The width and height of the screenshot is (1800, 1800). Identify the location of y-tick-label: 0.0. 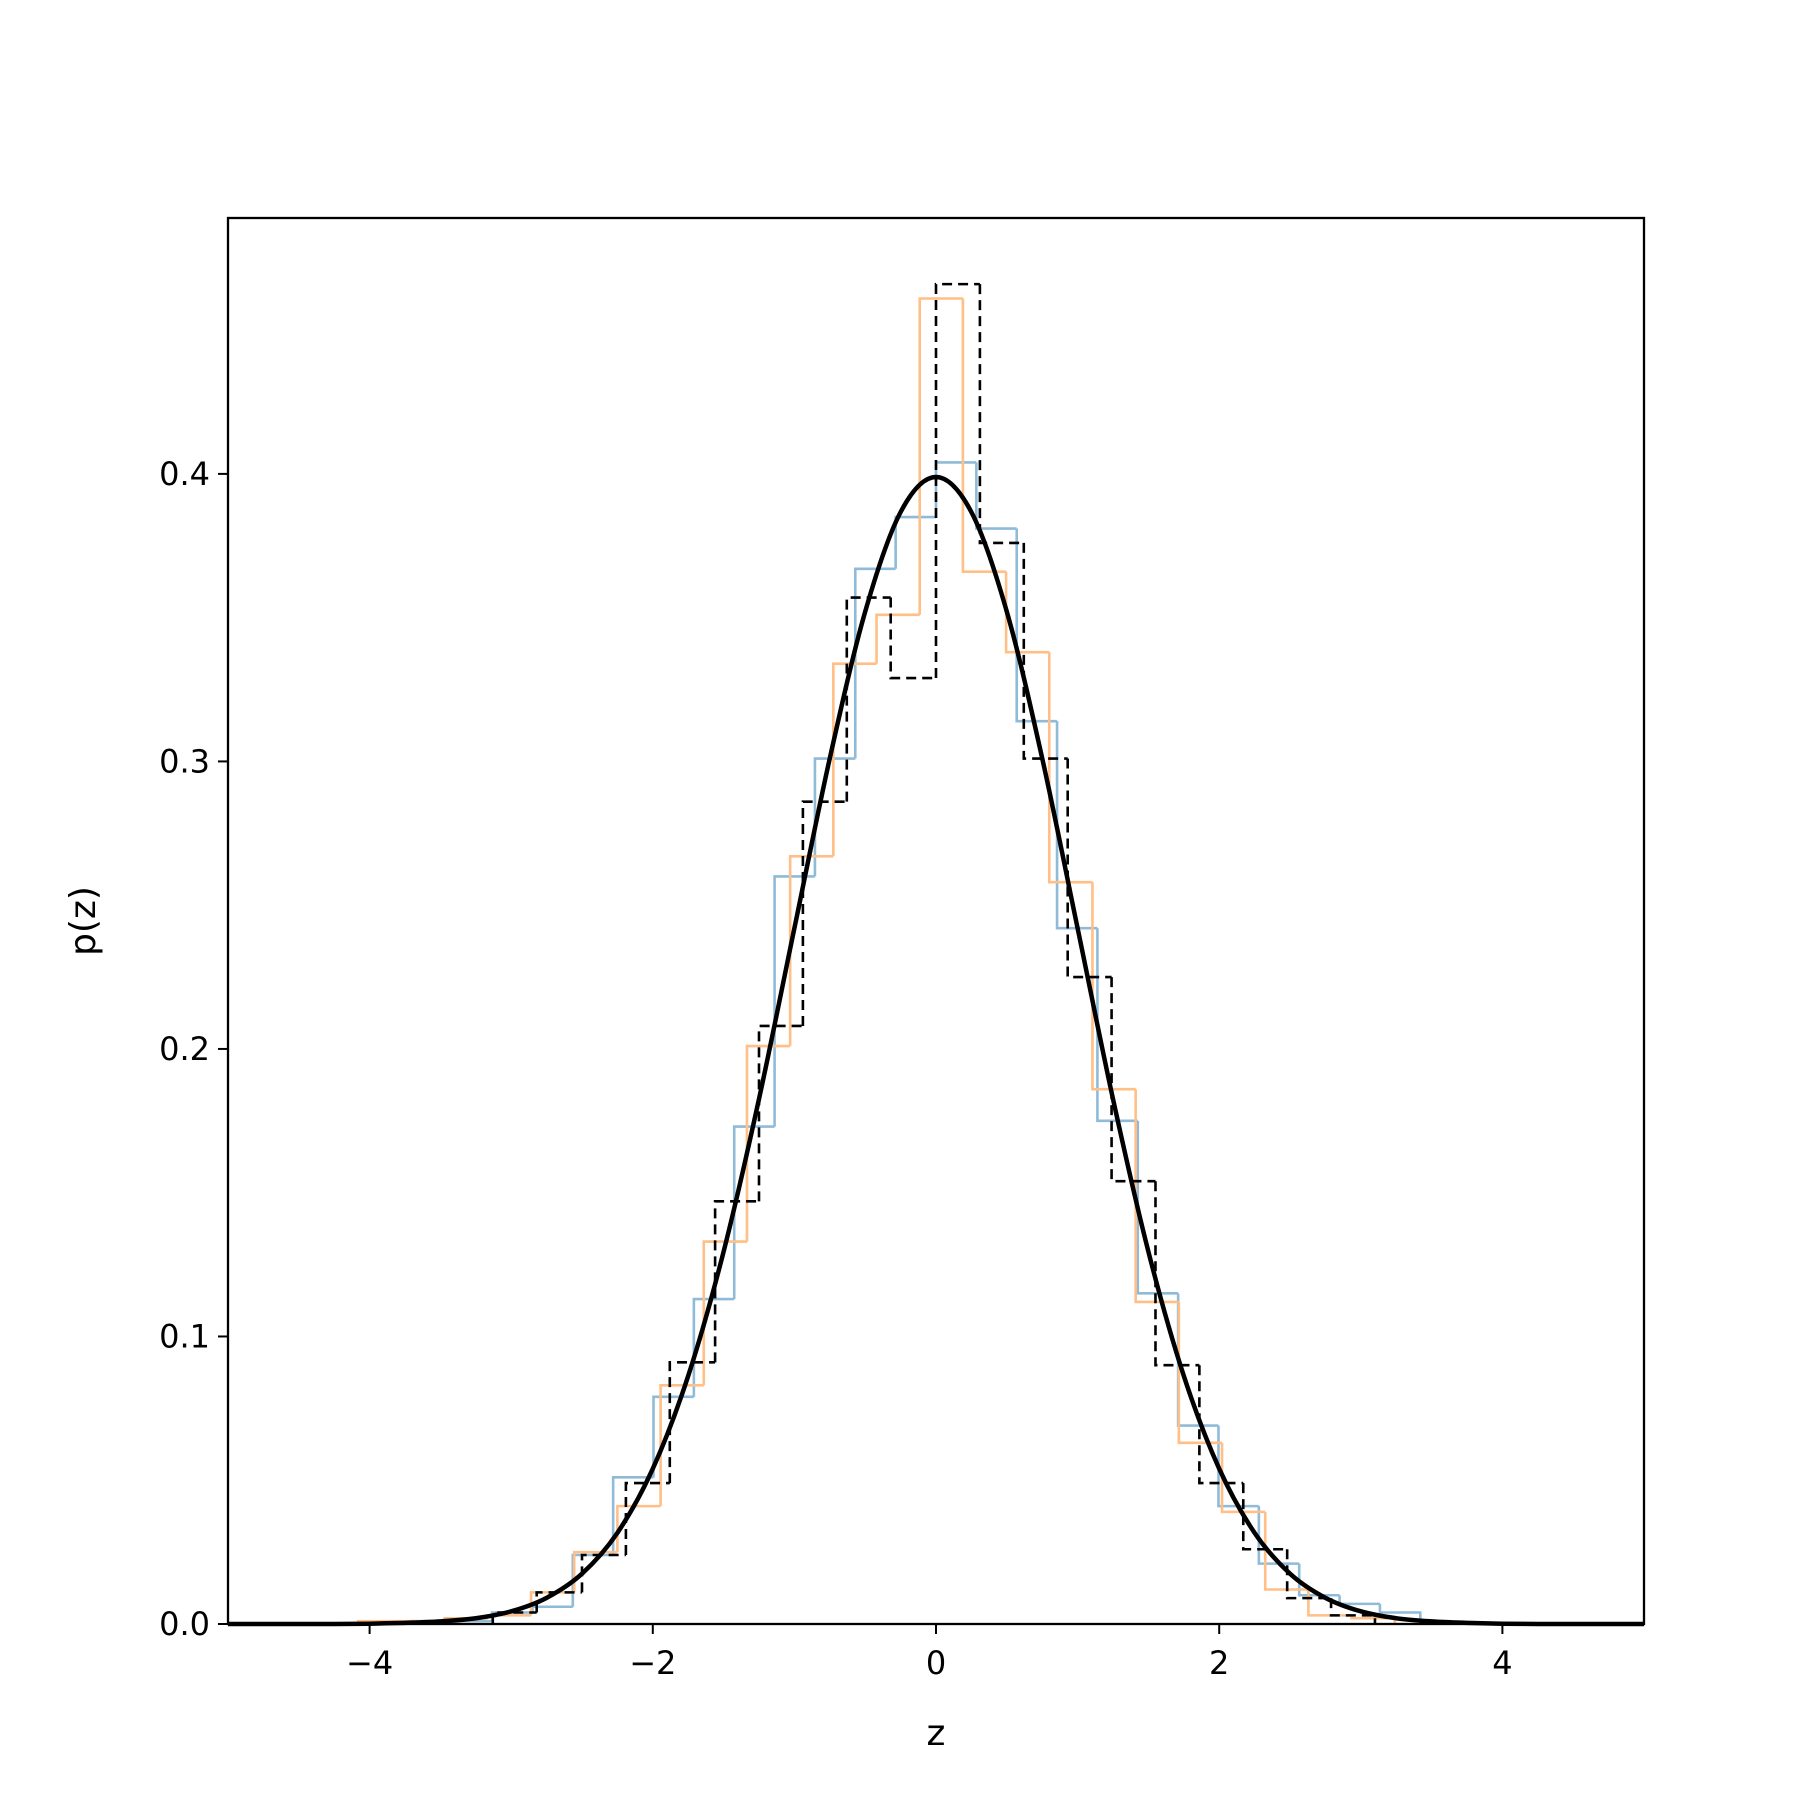
(184, 1624).